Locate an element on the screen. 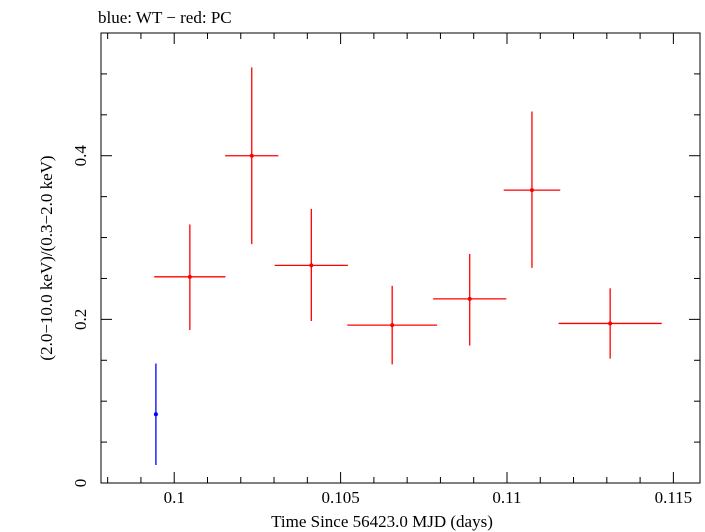 This screenshot has height=532, width=705. x-tick-label: 0.115 is located at coordinates (674, 497).